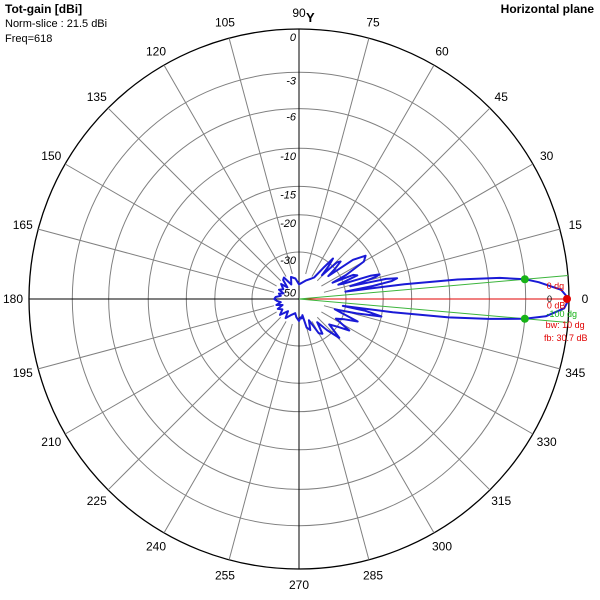 The width and height of the screenshot is (600, 600). Describe the element at coordinates (288, 224) in the screenshot. I see `db-tick-label: -20` at that location.